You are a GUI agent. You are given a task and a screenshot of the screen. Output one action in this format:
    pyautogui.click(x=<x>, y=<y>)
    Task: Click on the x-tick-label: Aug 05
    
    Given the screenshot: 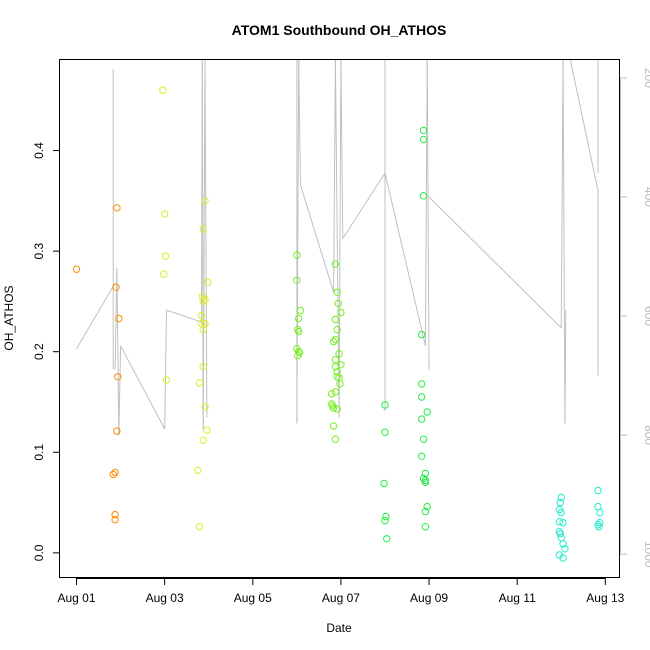 What is the action you would take?
    pyautogui.click(x=253, y=598)
    